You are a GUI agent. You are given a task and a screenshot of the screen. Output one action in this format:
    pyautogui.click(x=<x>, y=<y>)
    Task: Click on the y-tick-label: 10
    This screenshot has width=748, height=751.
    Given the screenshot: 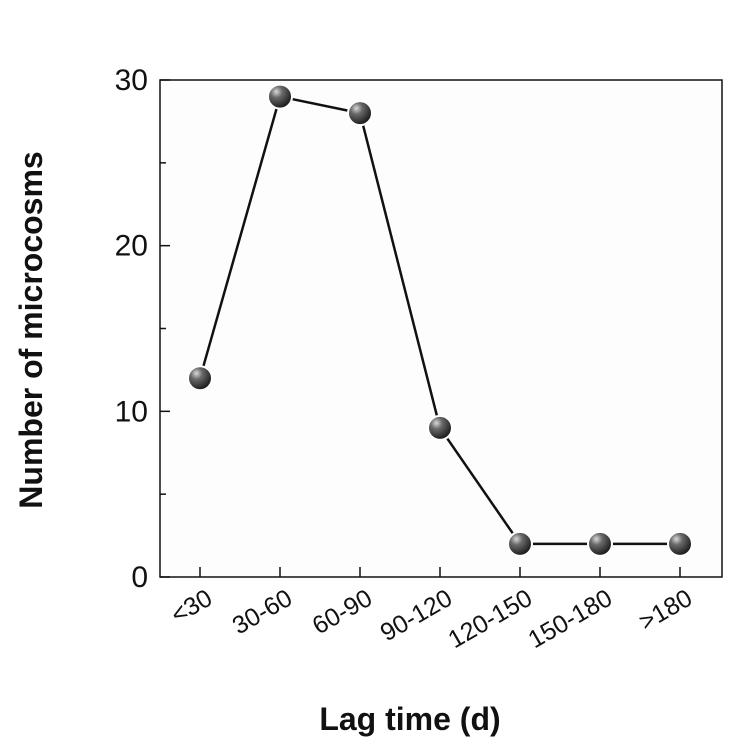 What is the action you would take?
    pyautogui.click(x=131, y=411)
    